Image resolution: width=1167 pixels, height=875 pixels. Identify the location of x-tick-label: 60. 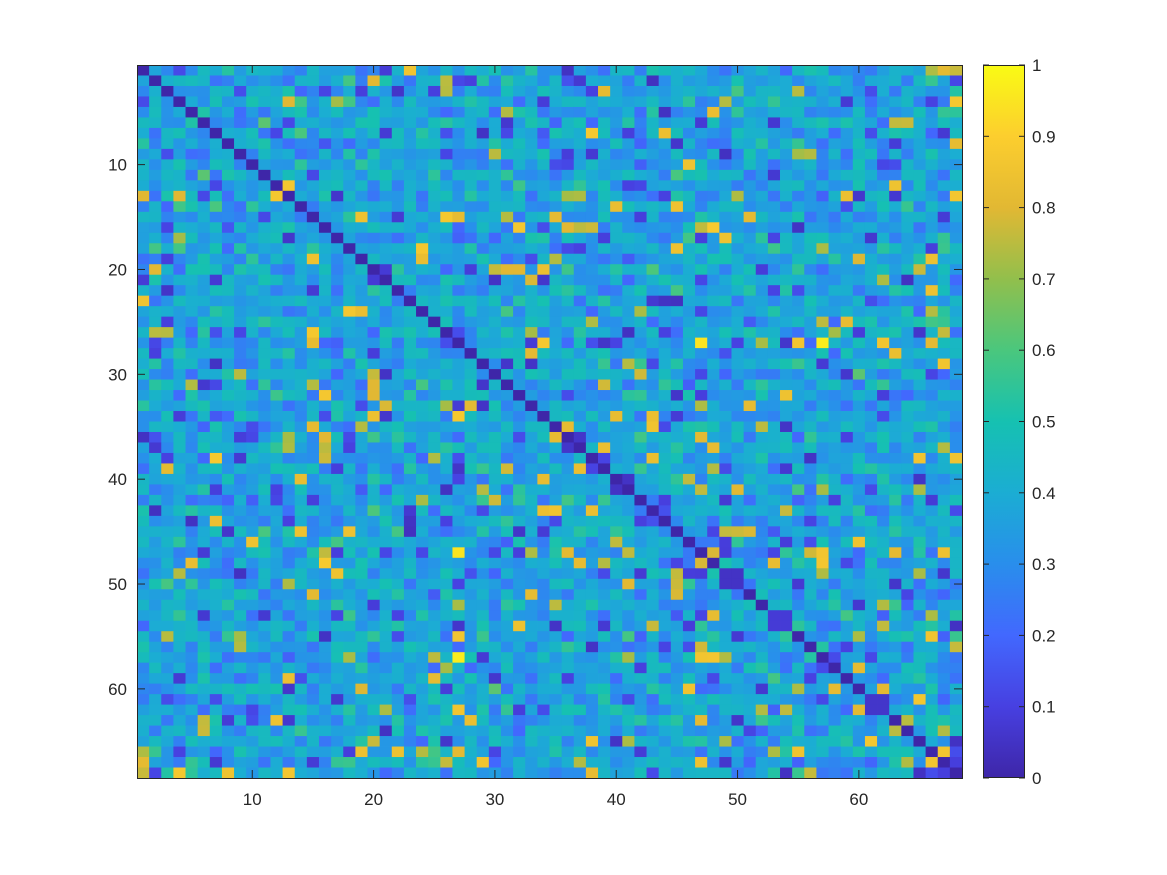
(858, 799).